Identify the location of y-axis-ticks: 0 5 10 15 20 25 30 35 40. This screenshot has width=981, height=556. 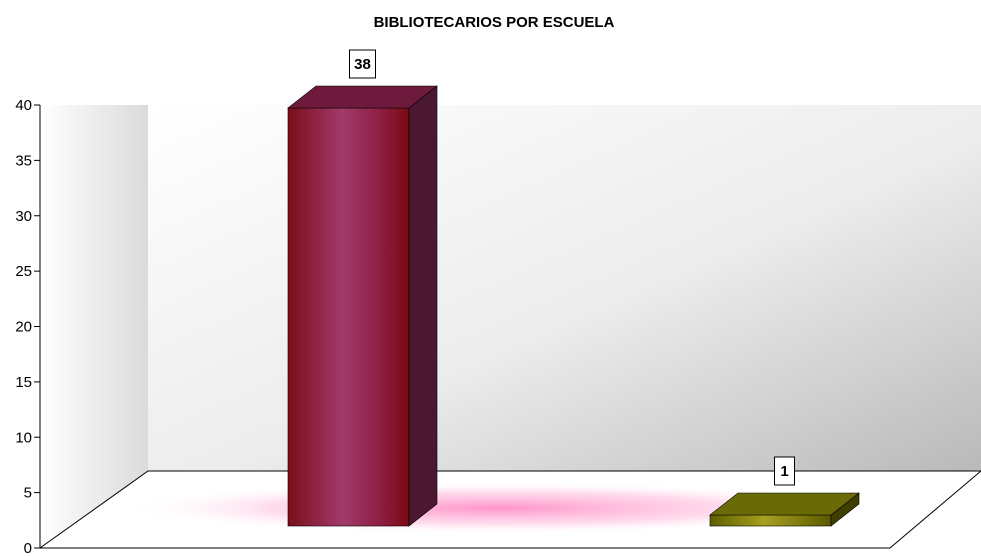
(27, 326).